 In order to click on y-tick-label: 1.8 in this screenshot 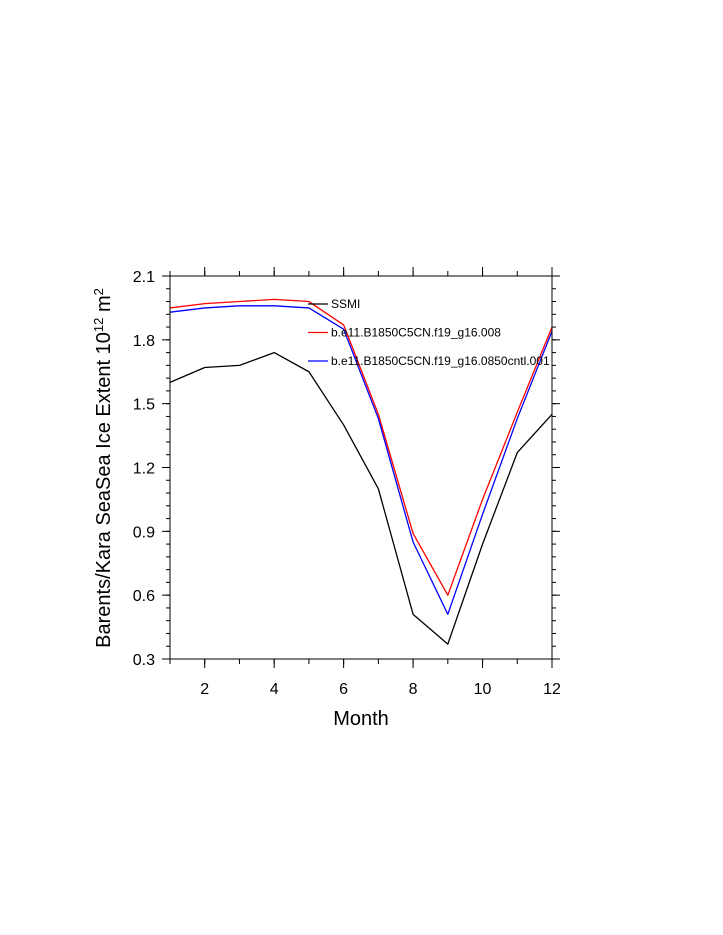, I will do `click(144, 341)`.